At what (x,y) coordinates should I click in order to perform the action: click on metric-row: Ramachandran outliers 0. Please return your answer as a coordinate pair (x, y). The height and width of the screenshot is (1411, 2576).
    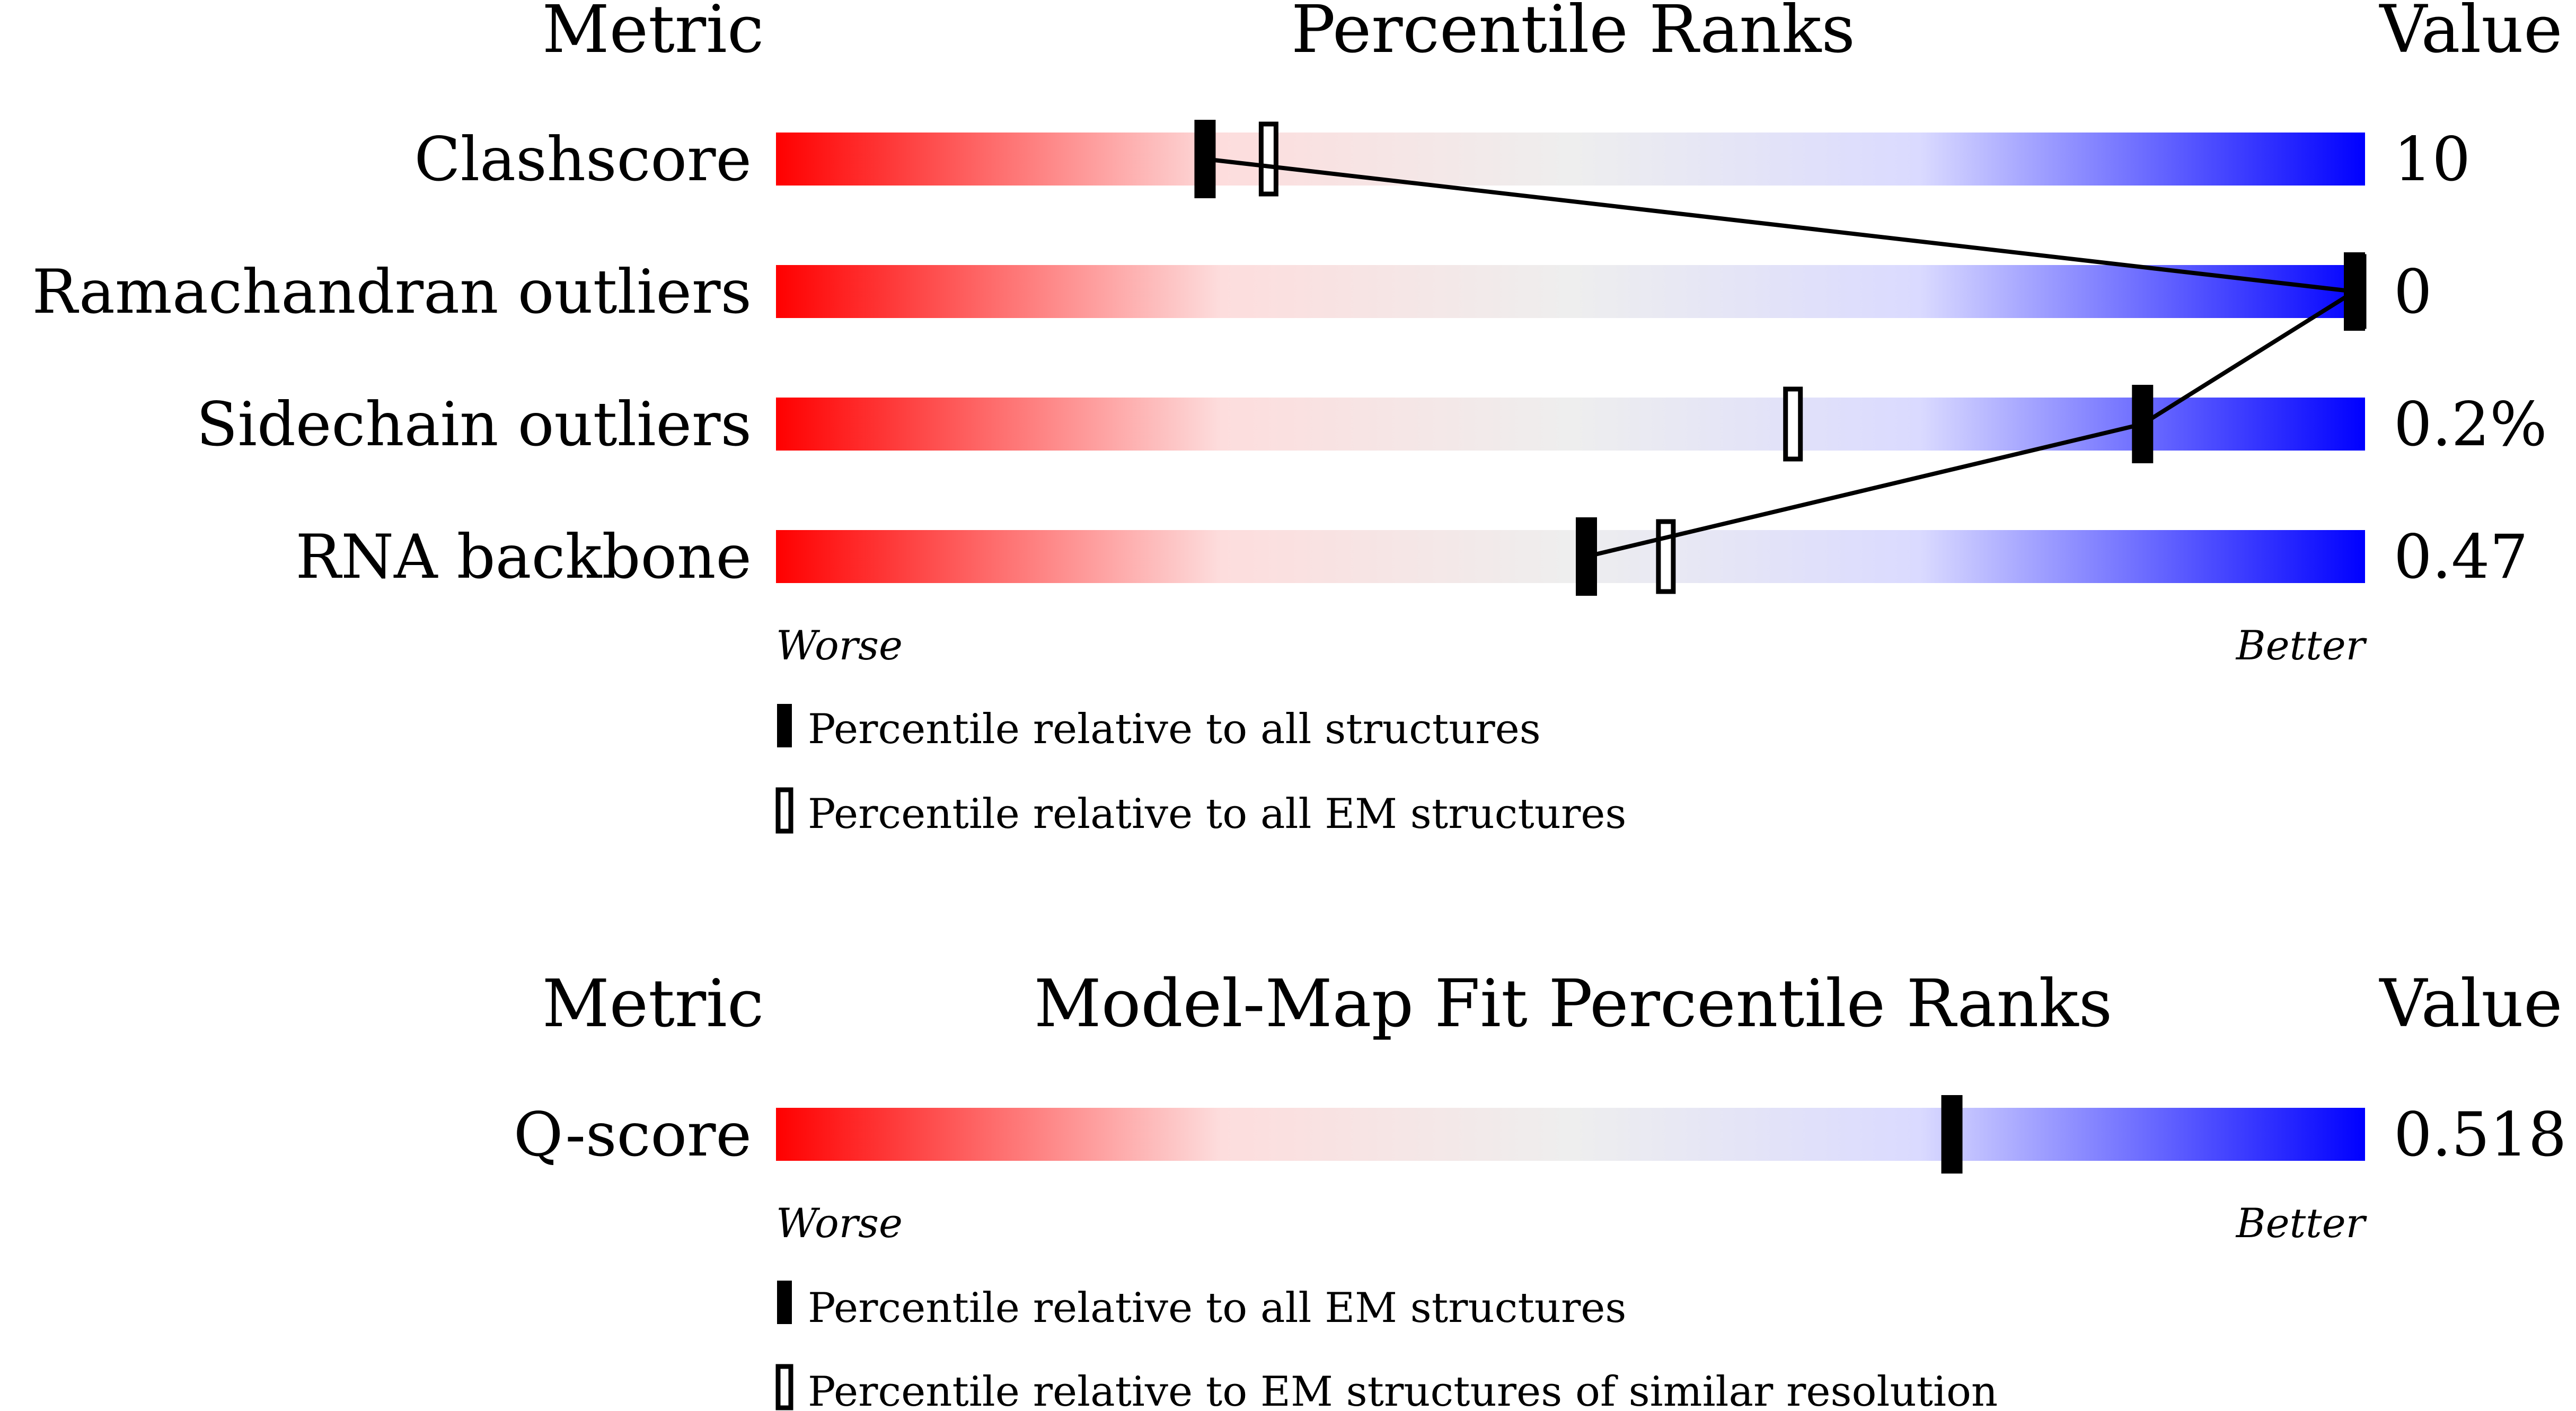
    Looking at the image, I should click on (1232, 291).